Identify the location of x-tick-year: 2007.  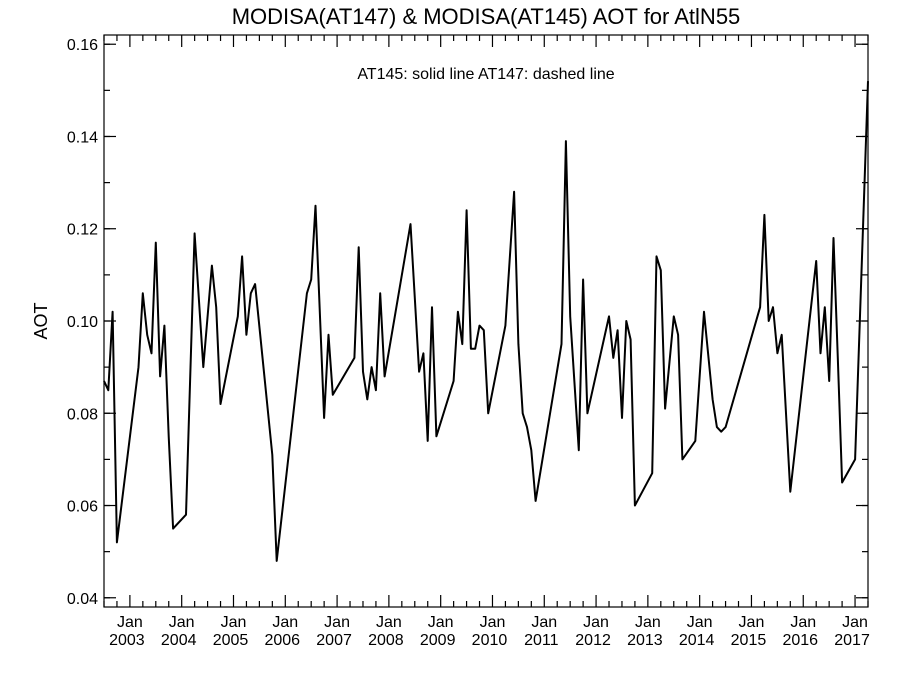
(334, 640).